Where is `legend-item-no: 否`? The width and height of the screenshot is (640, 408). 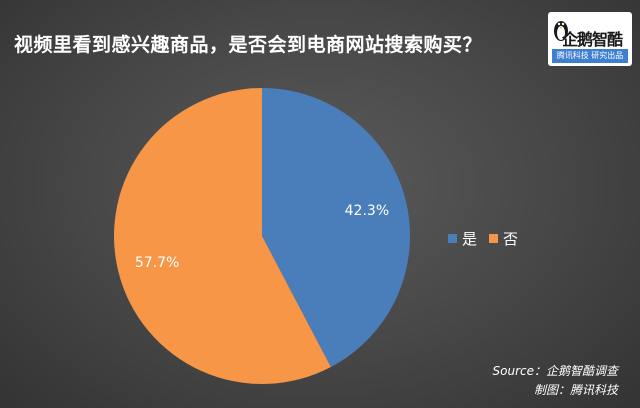
legend-item-no: 否 is located at coordinates (503, 238).